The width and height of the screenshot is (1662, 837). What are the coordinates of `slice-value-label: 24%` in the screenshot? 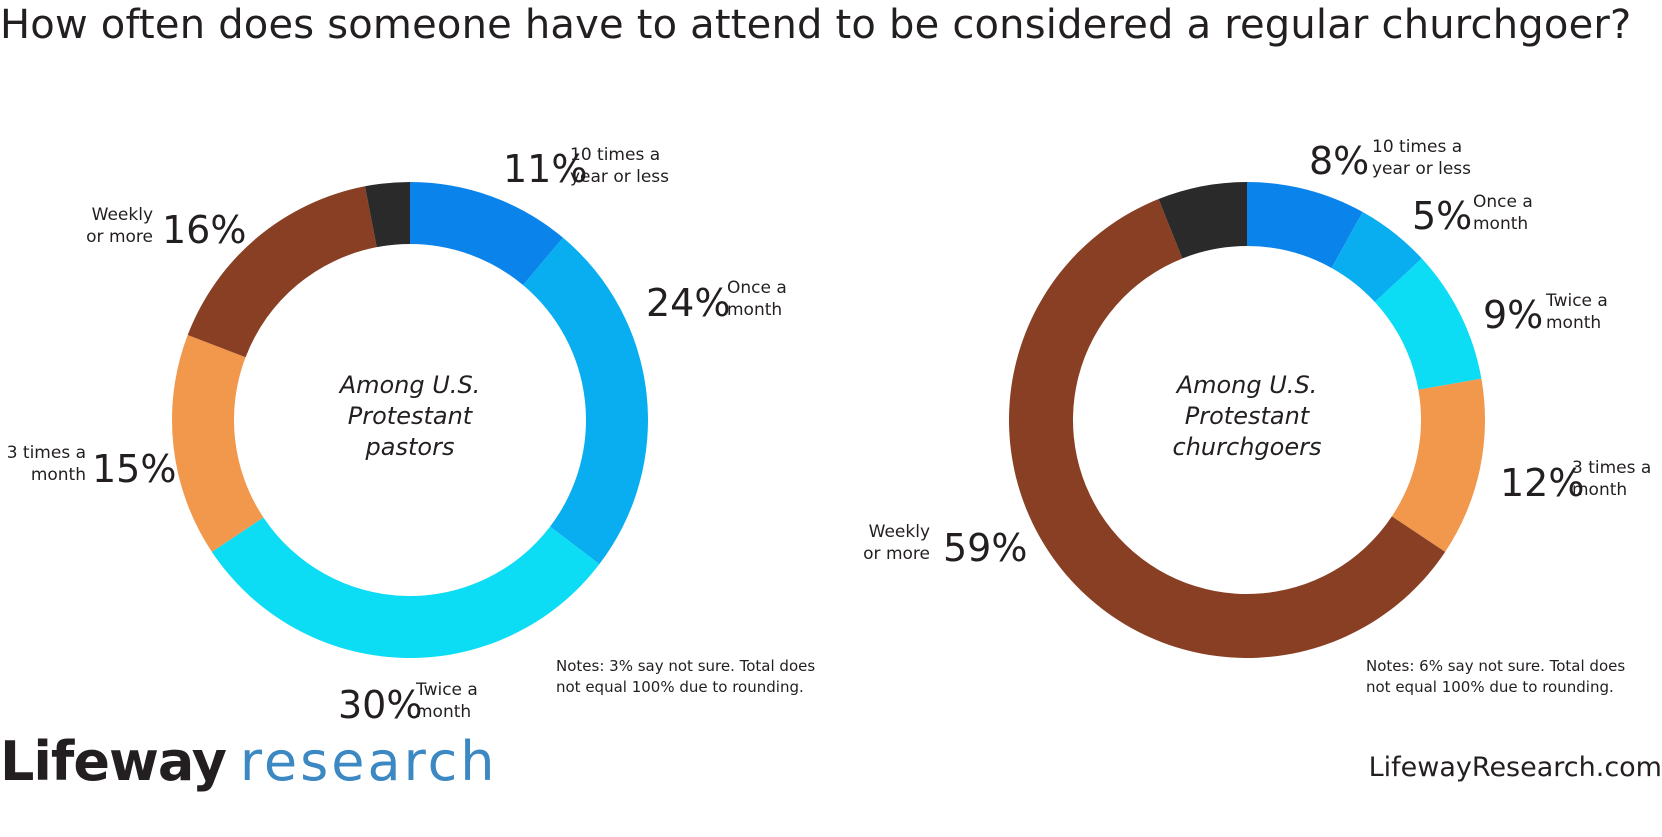 It's located at (688, 303).